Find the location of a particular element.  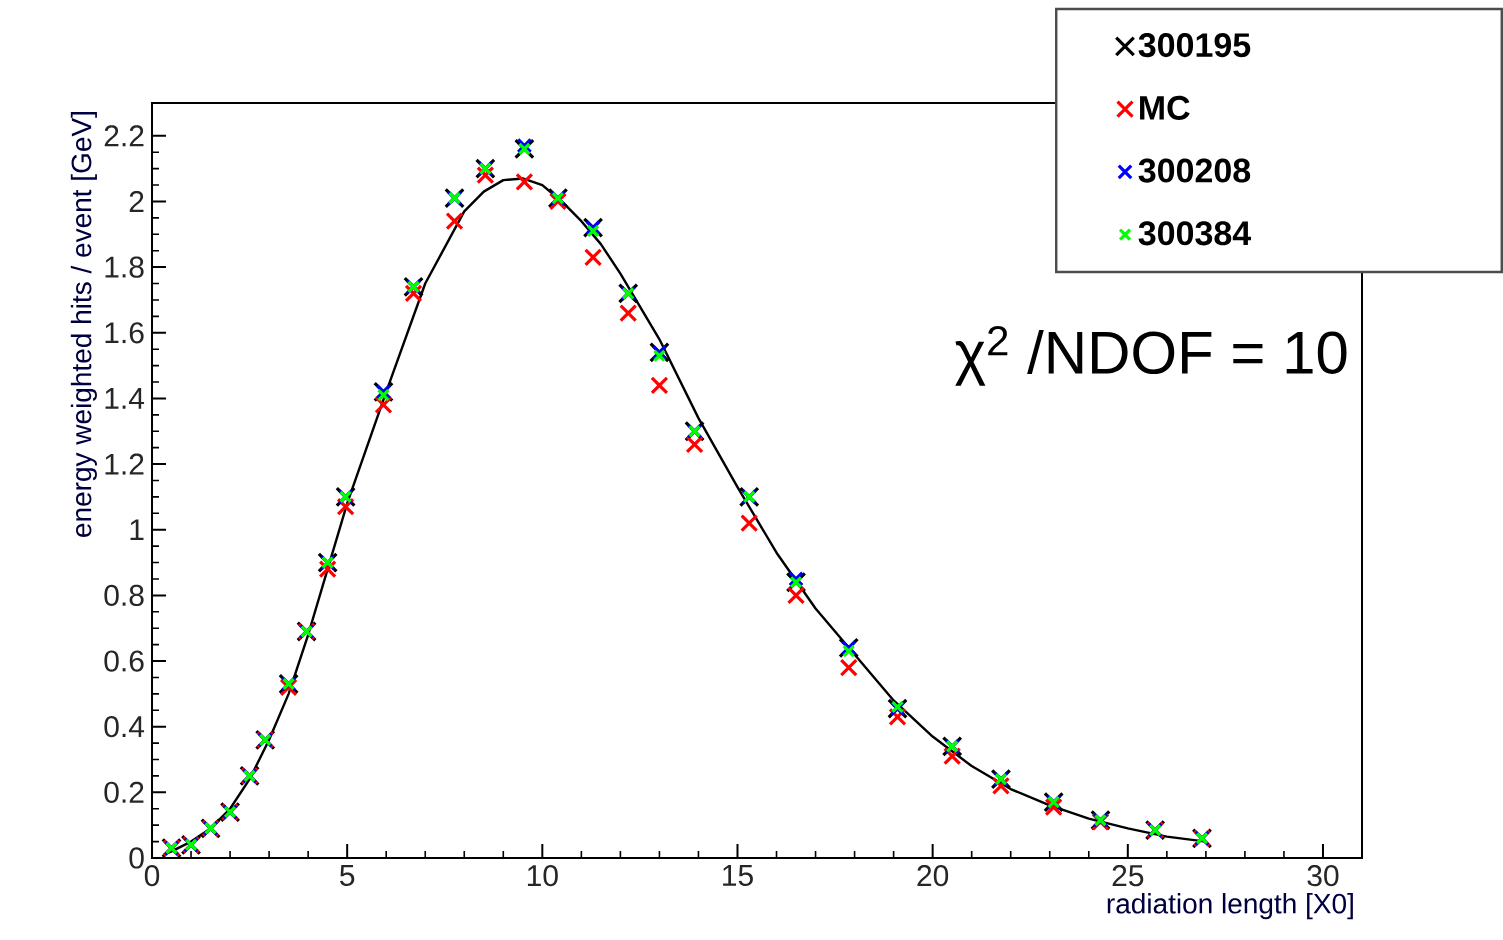

y-tick-label: 0.4 is located at coordinates (124, 727).